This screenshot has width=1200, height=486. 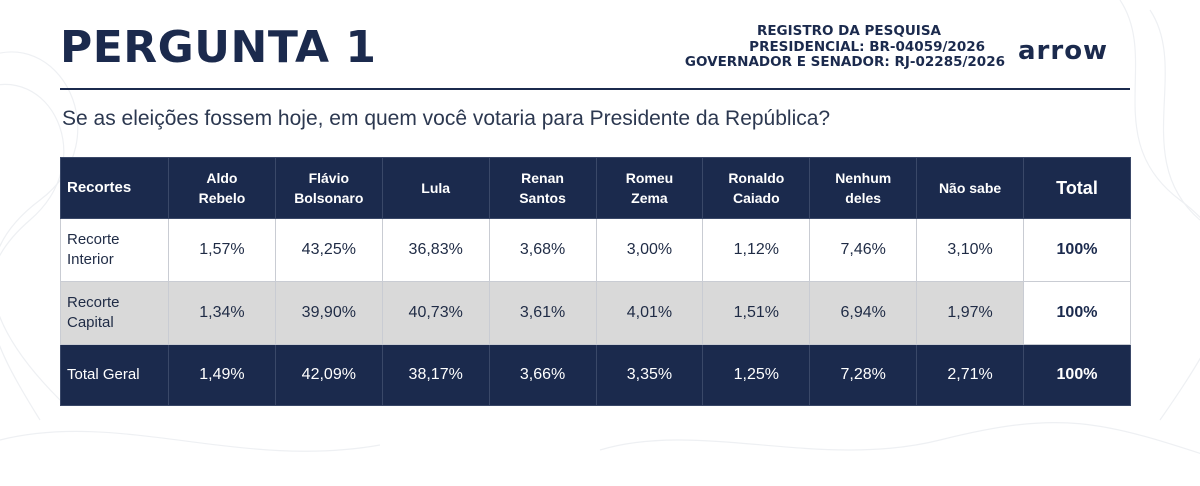 What do you see at coordinates (328, 250) in the screenshot?
I see `table-cell: 43,25%` at bounding box center [328, 250].